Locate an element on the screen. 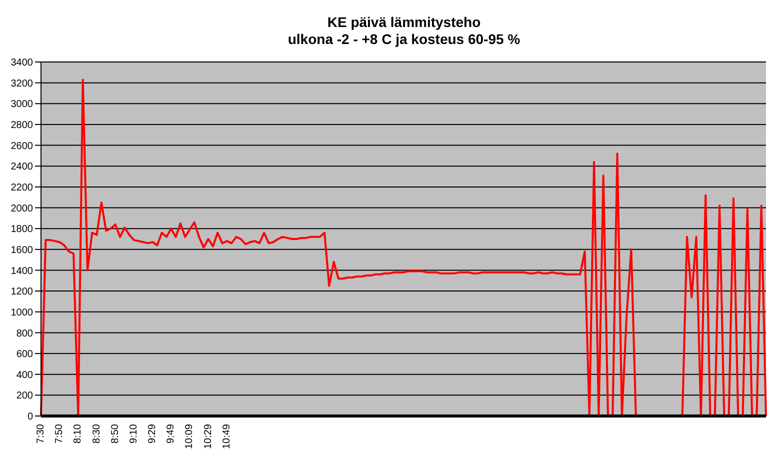 This screenshot has height=474, width=775. y-tick-label: 2600 is located at coordinates (22, 146).